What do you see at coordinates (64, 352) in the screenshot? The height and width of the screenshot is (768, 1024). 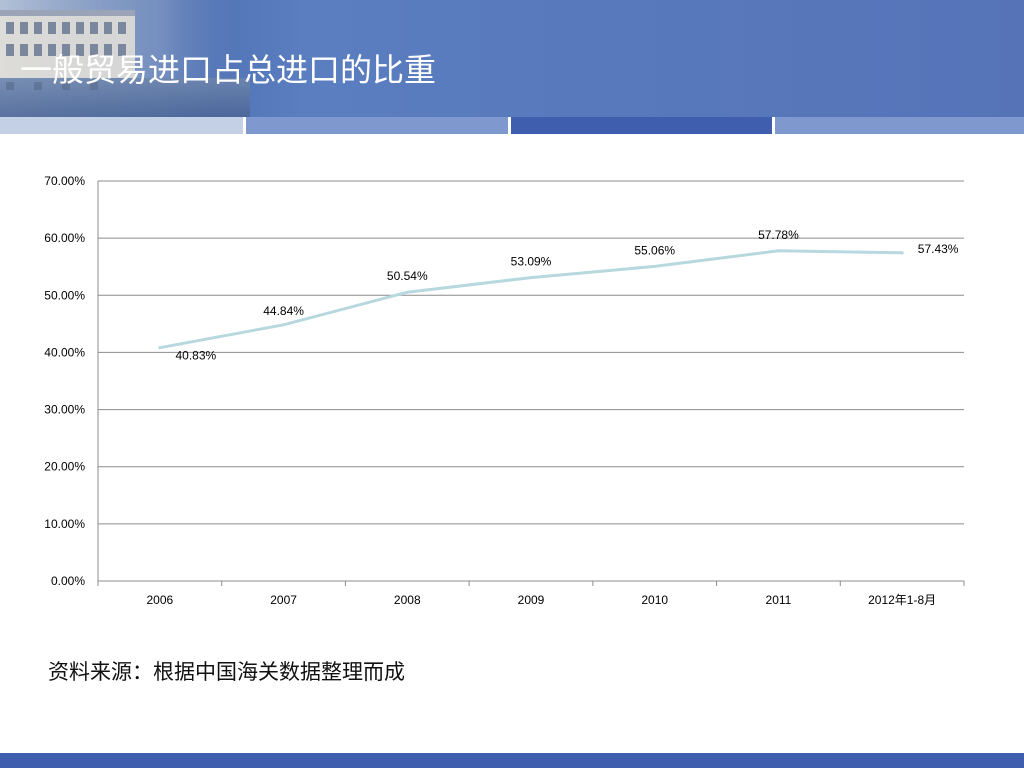 I see `y-tick-label: 40.00%` at bounding box center [64, 352].